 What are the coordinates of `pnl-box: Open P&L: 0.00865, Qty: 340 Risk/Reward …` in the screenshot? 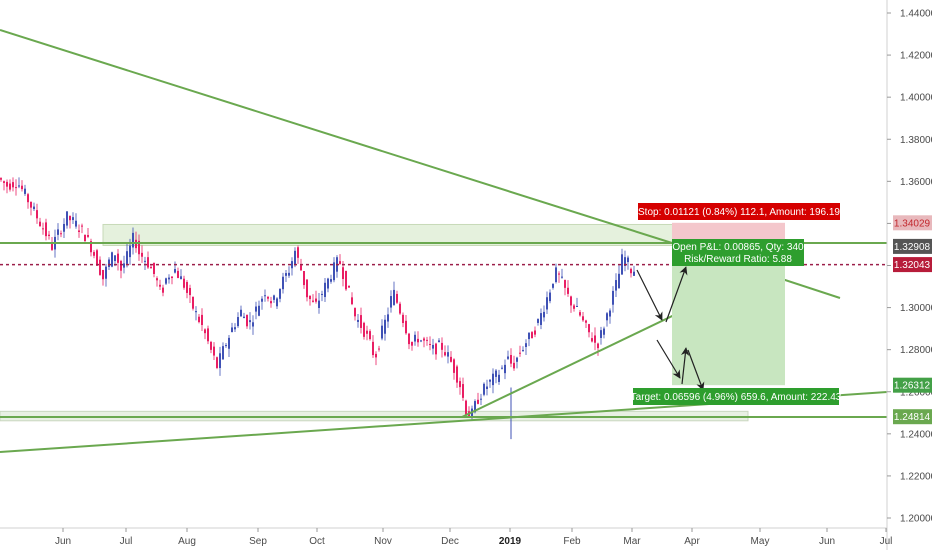 It's located at (738, 252).